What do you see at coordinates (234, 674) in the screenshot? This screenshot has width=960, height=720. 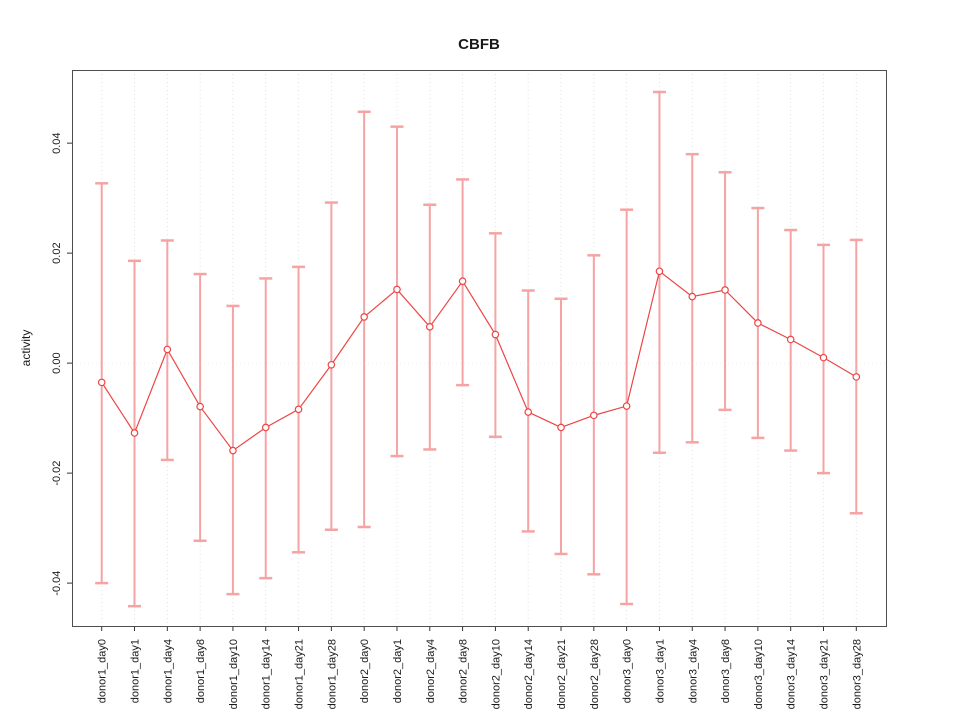 I see `x-tick-label: donor1_day10` at bounding box center [234, 674].